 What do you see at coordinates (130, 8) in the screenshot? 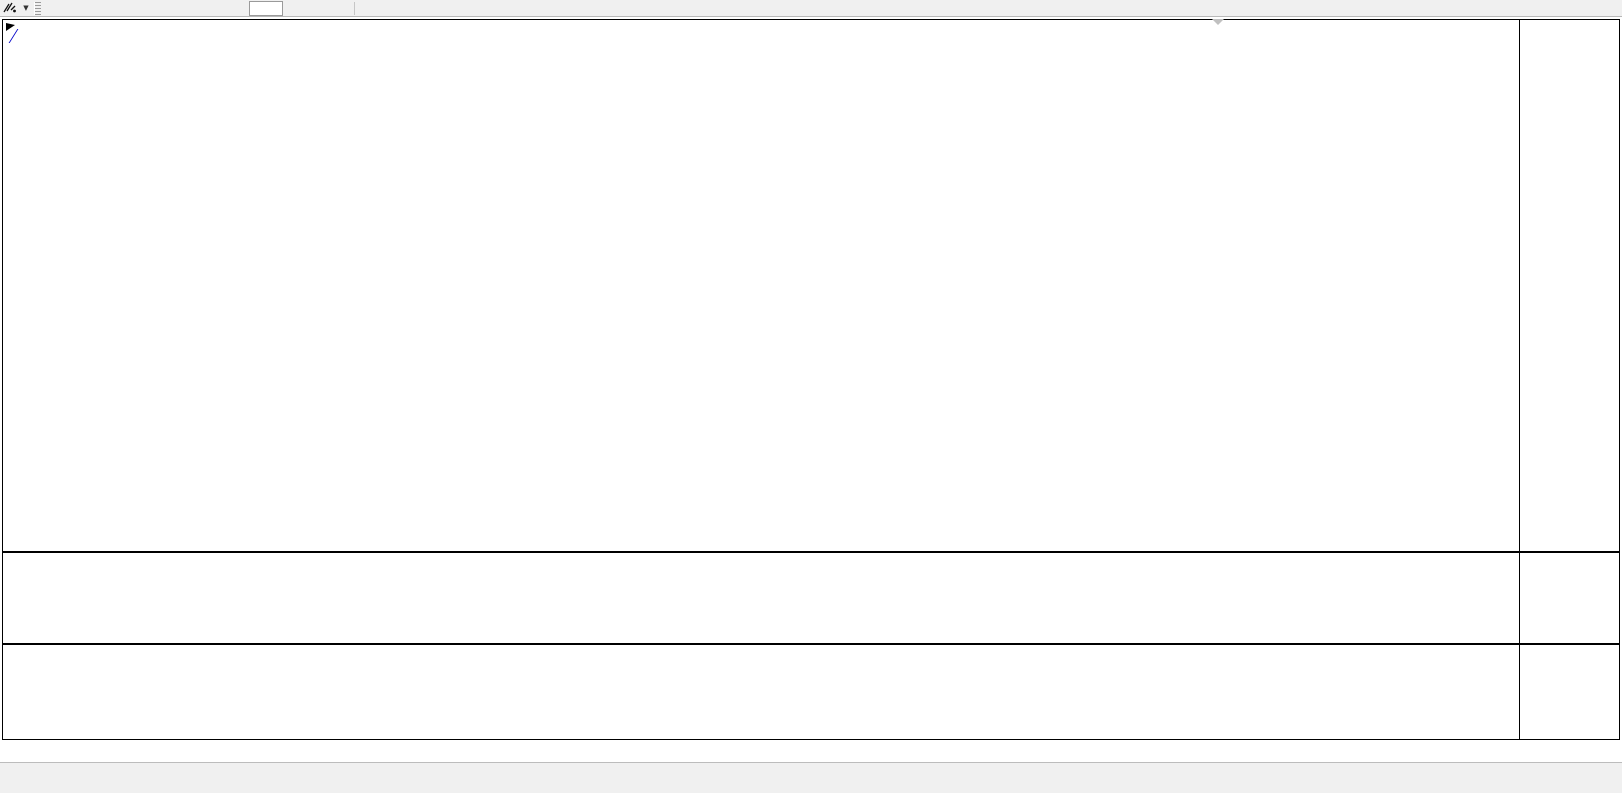
I see `timeframe-m15` at bounding box center [130, 8].